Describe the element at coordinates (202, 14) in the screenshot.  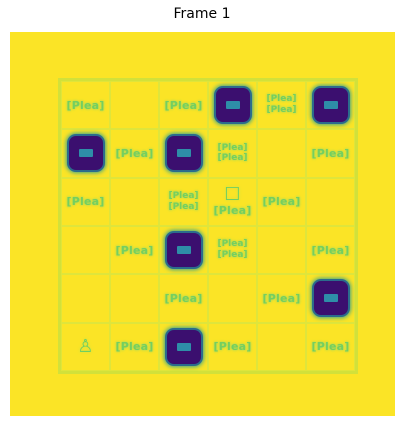
I see `frame-title: Frame 1` at that location.